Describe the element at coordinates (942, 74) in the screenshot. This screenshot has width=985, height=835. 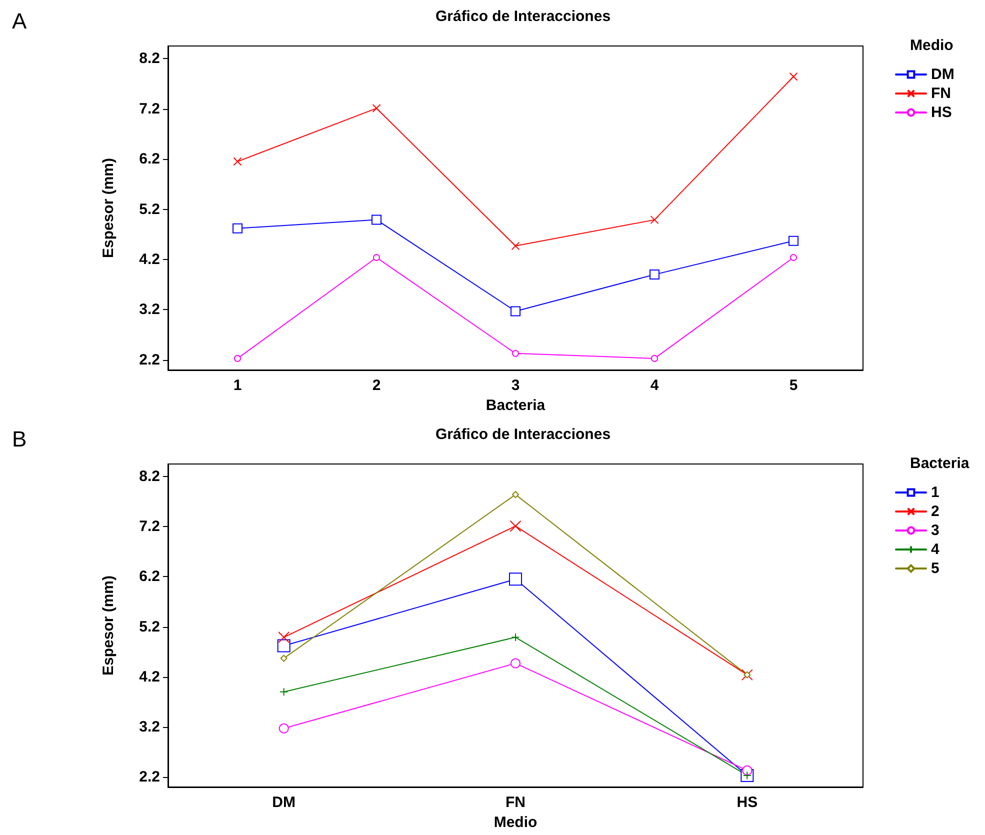
I see `legend-label: DM` at that location.